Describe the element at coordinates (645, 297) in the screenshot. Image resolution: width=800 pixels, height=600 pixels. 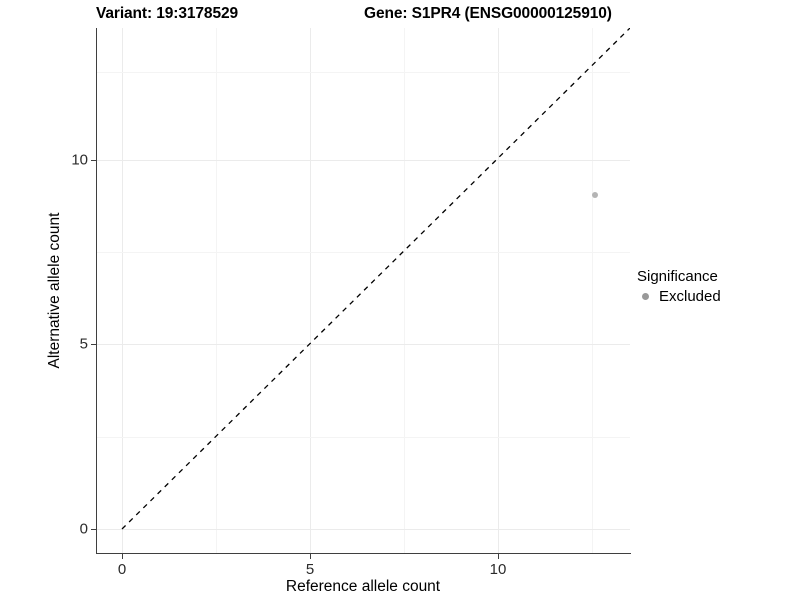
I see `legend-dot-icon` at that location.